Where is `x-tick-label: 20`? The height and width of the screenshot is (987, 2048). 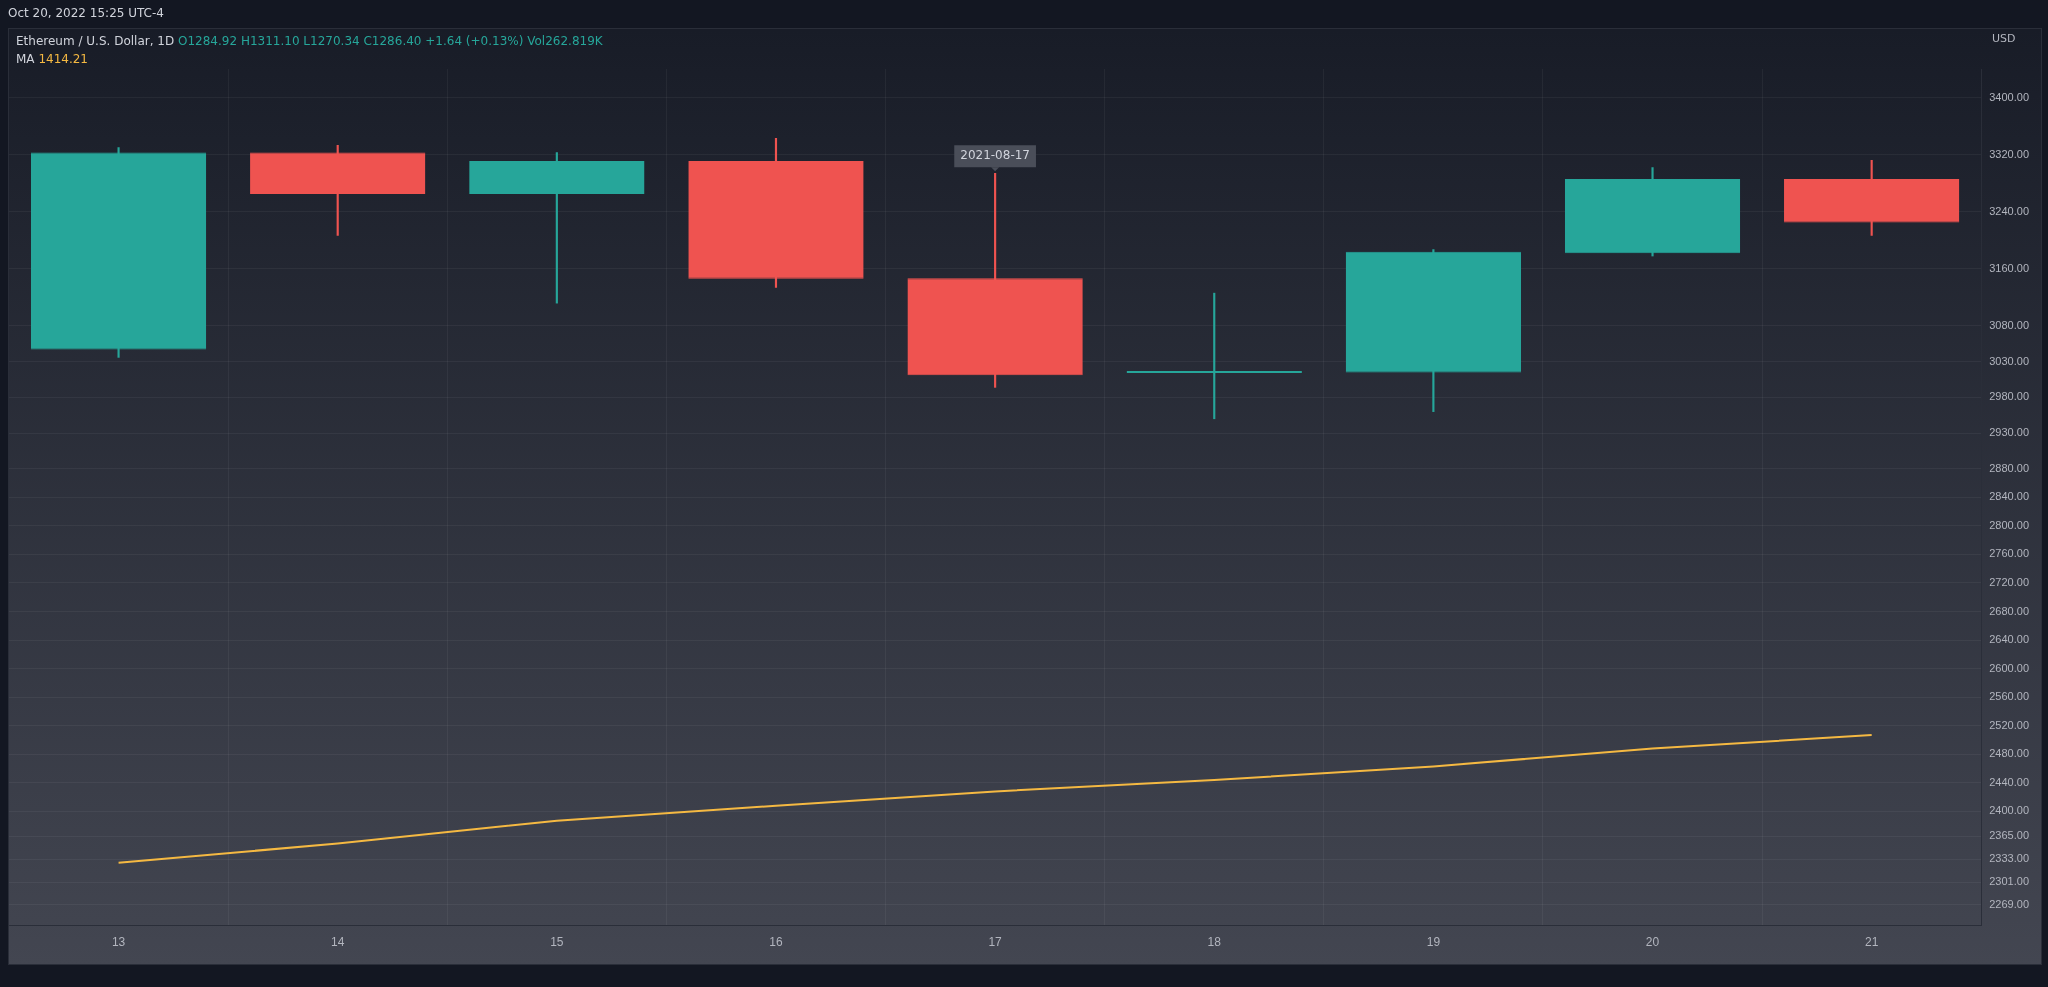
x-tick-label: 20 is located at coordinates (1652, 942).